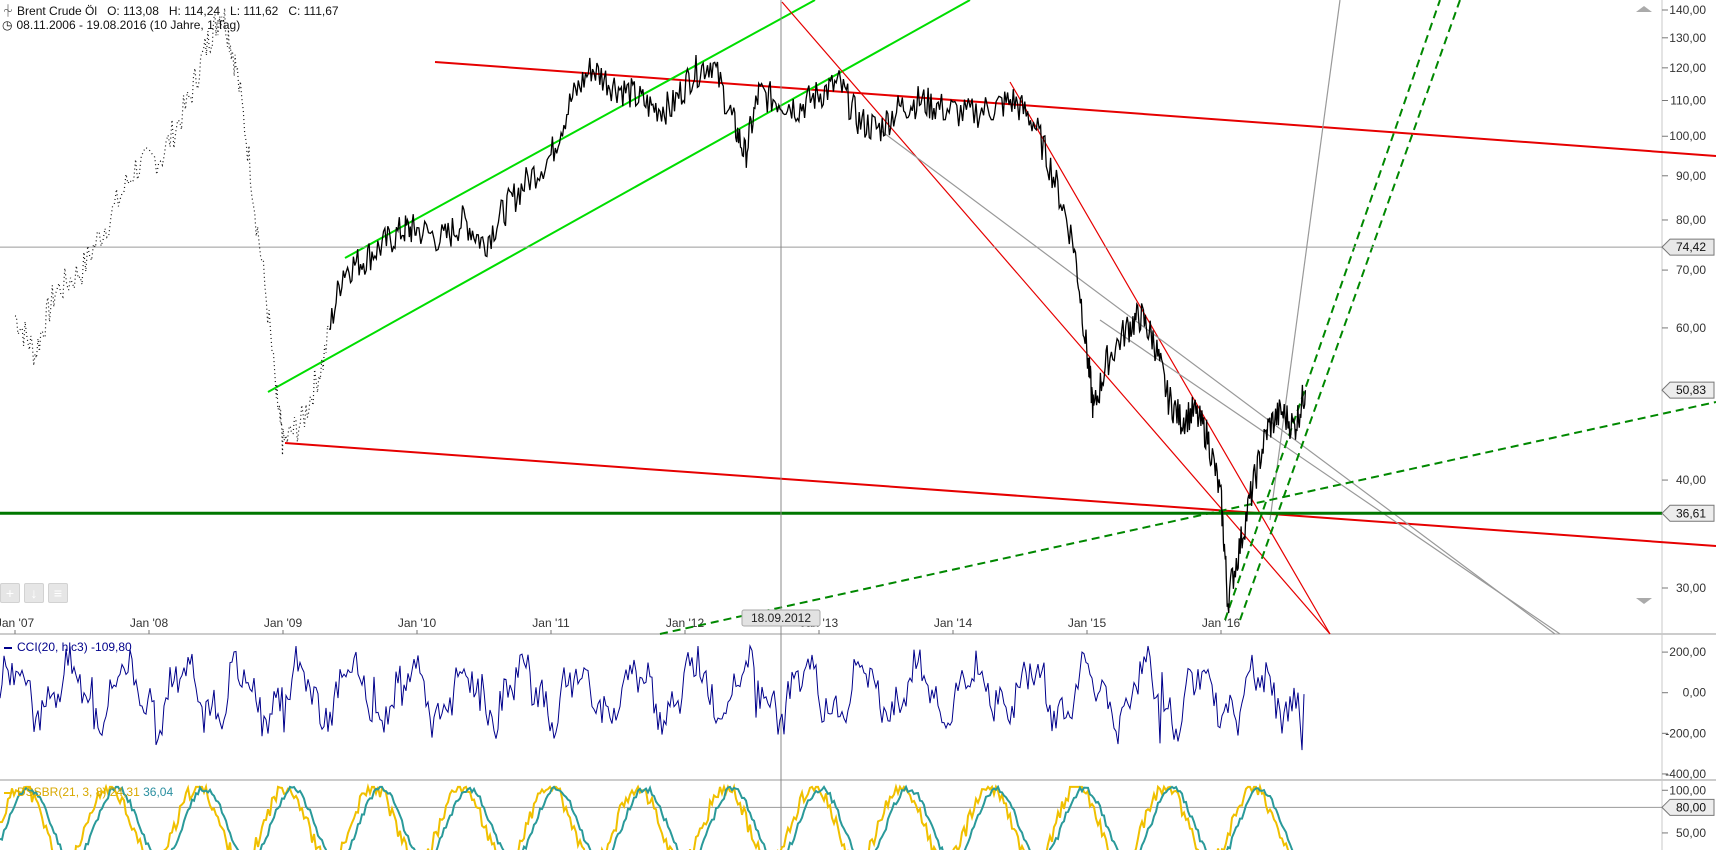 This screenshot has width=1716, height=850. Describe the element at coordinates (1691, 513) in the screenshot. I see `price-marker-label: 36,61` at that location.